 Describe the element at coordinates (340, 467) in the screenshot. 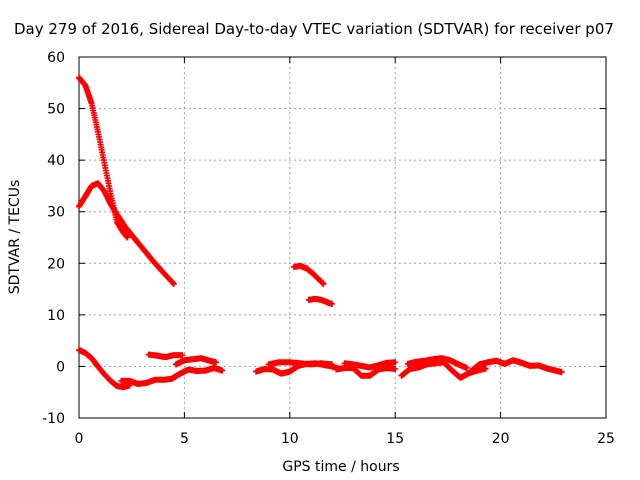

I see `x-axis-label: GPS time / hours` at that location.